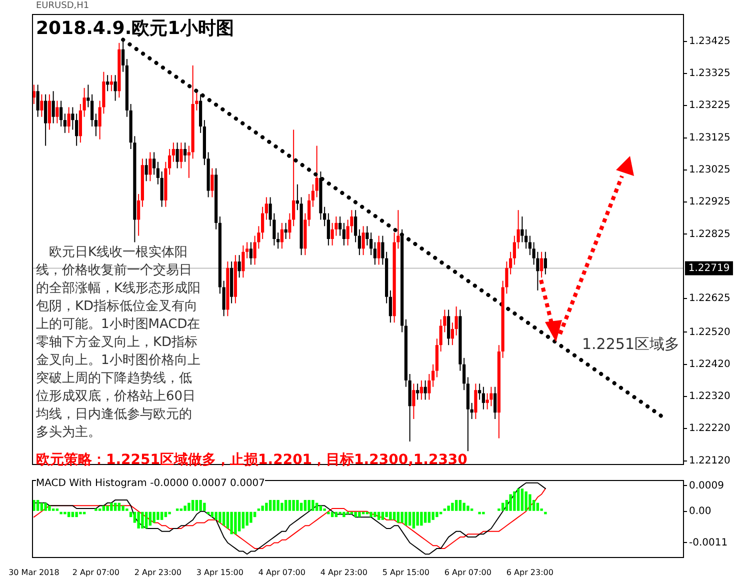  I want to click on y-tick-label: 1.23425, so click(709, 41).